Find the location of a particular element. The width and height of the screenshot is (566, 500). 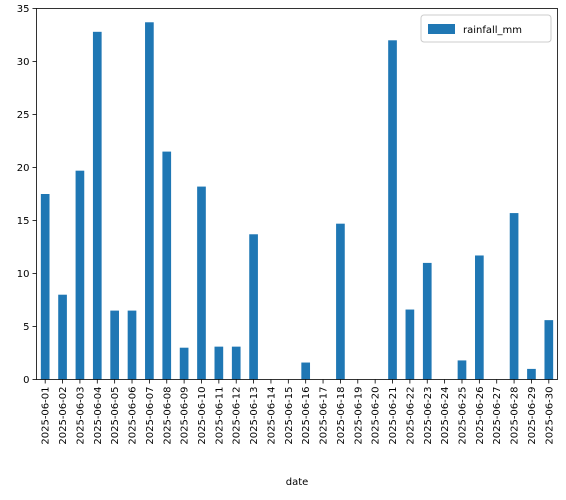

x-tick-label: 2025-06-21 is located at coordinates (393, 416).